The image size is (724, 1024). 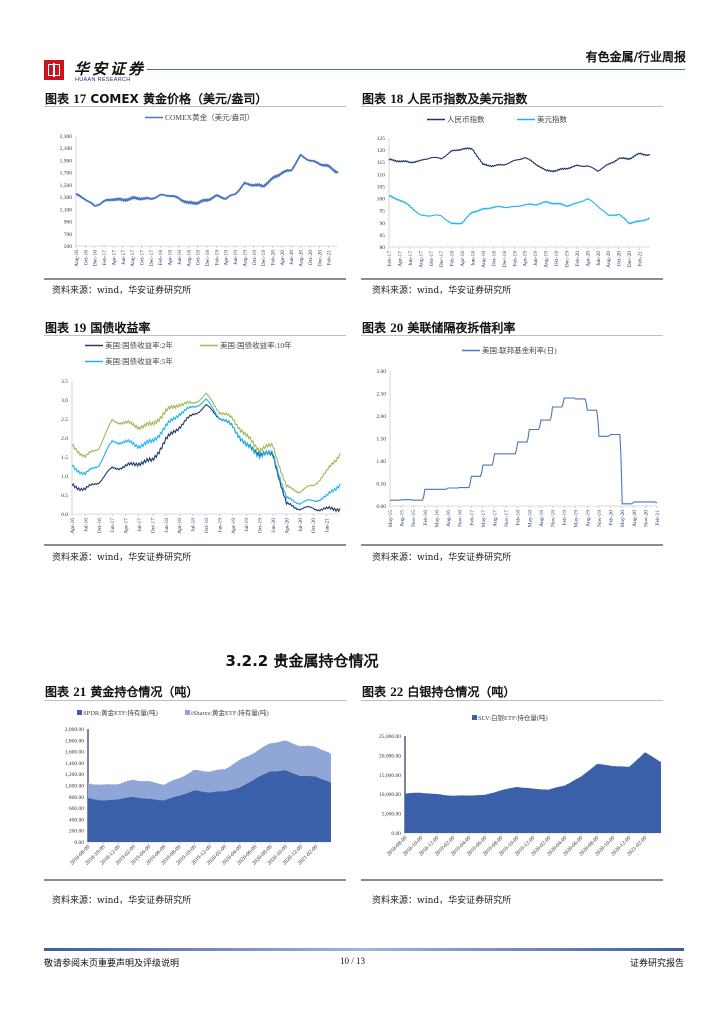 What do you see at coordinates (110, 69) in the screenshot?
I see `logo-text: 华安证券` at bounding box center [110, 69].